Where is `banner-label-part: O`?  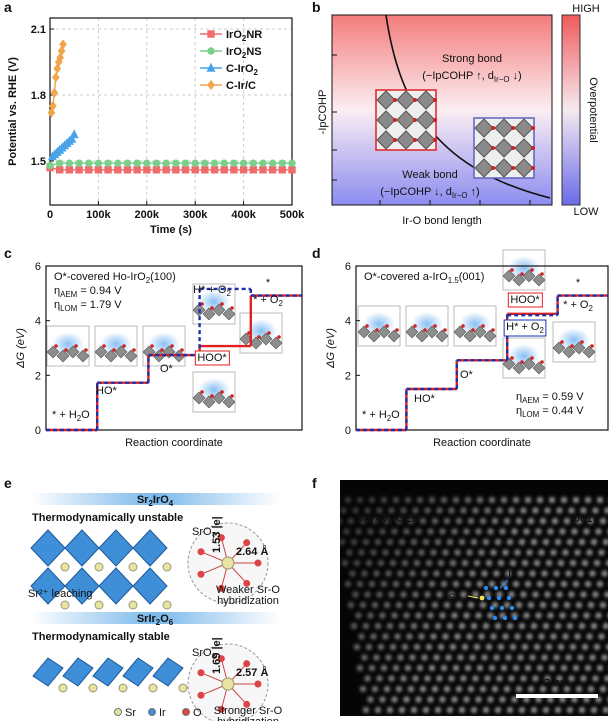
banner-label-part: O is located at coordinates (164, 619).